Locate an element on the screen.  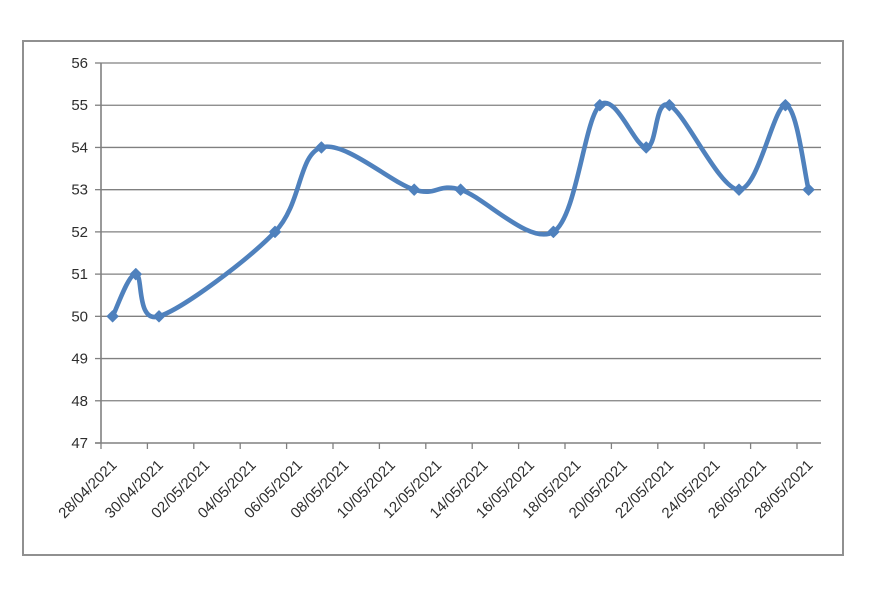
y-axis-label: 47 is located at coordinates (79, 443).